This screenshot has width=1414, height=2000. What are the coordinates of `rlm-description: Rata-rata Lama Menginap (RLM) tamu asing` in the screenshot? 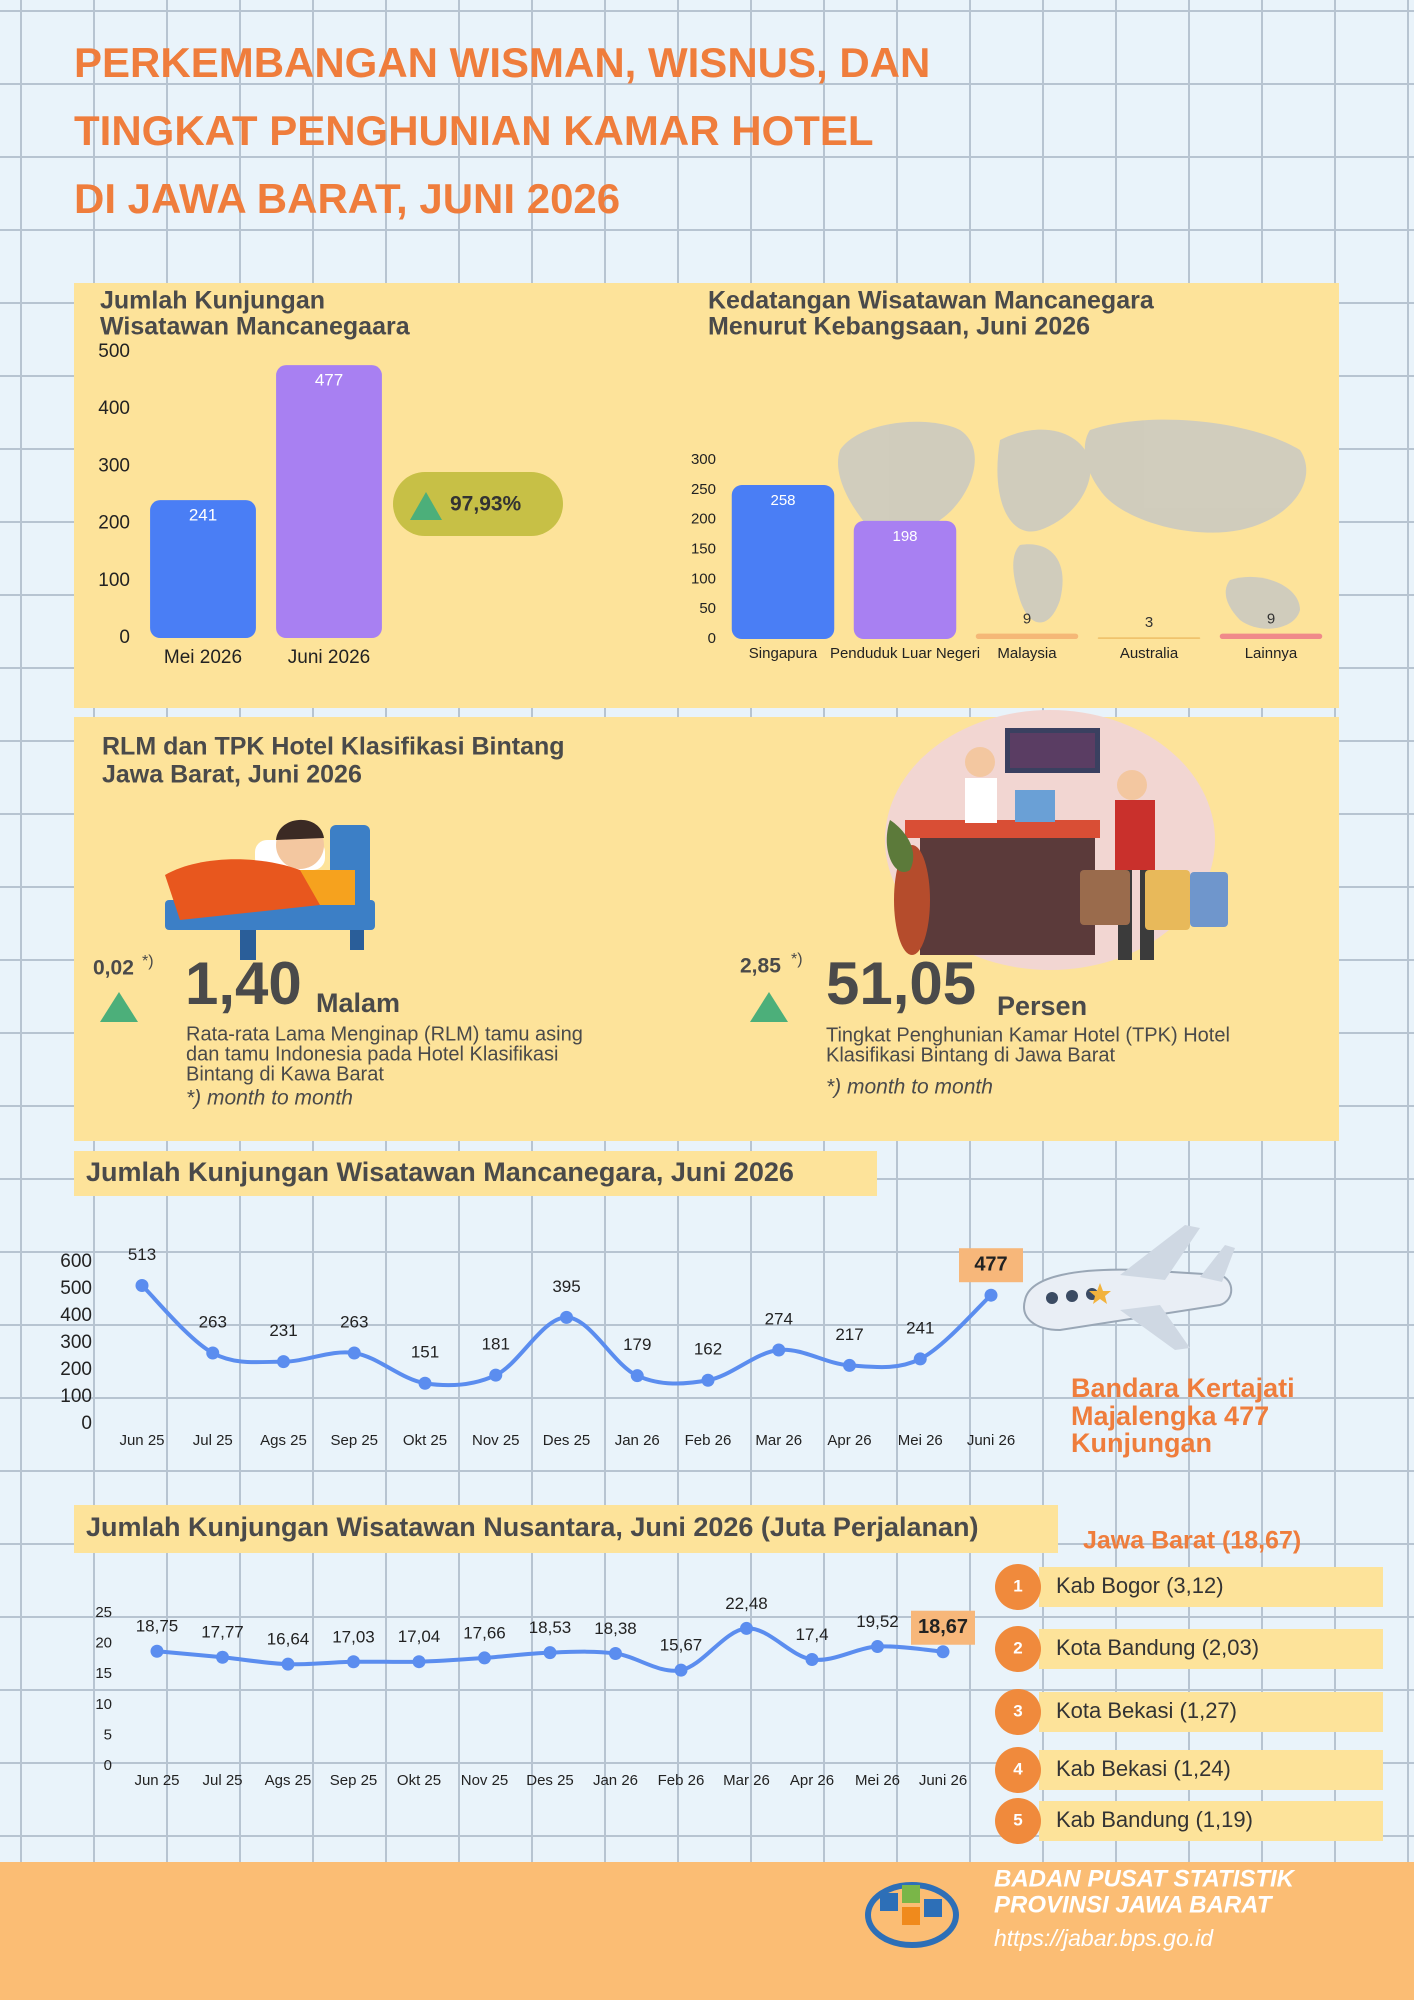 It's located at (384, 1034).